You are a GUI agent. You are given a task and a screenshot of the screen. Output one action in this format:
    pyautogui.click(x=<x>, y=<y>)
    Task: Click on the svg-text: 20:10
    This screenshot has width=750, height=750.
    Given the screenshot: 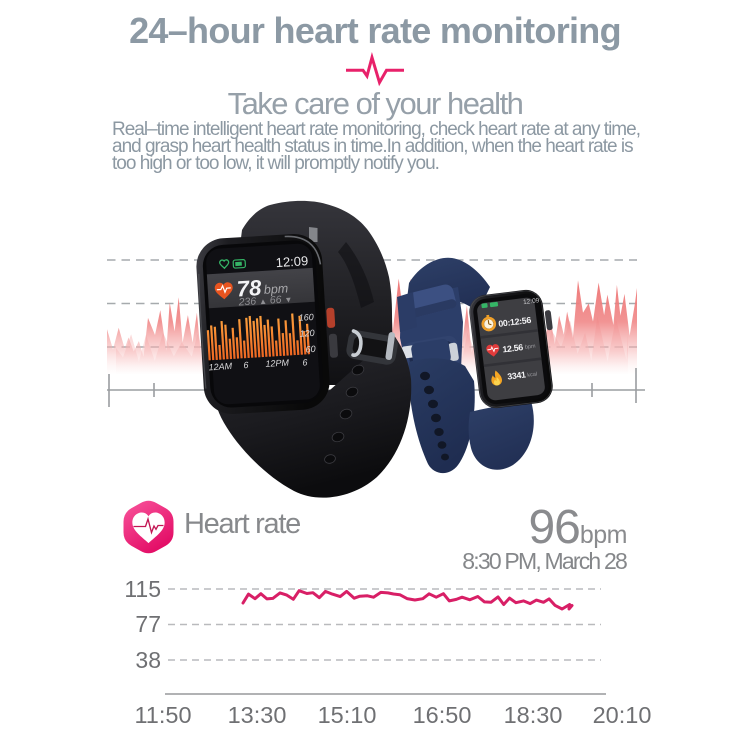 What is the action you would take?
    pyautogui.click(x=622, y=715)
    